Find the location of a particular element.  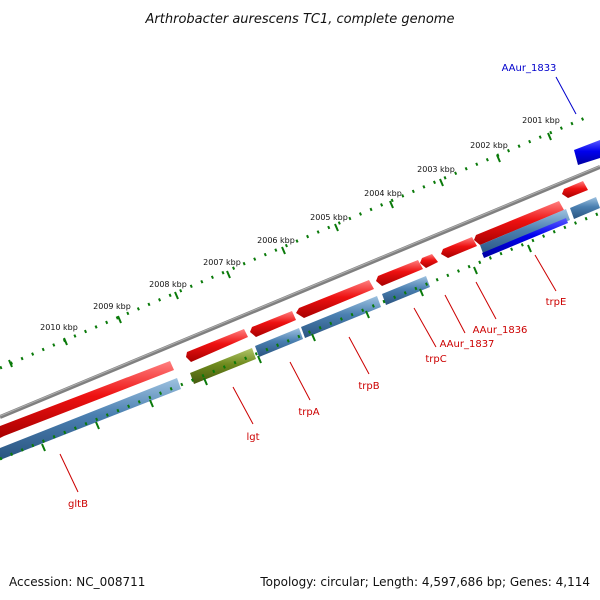

leader-trpB is located at coordinates (359, 355).